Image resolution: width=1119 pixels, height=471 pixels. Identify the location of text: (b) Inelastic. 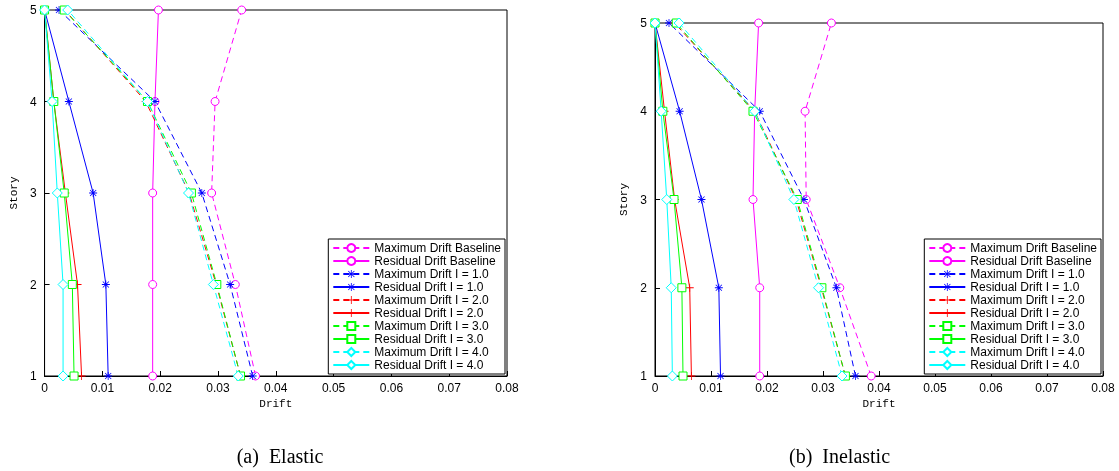
(839, 456).